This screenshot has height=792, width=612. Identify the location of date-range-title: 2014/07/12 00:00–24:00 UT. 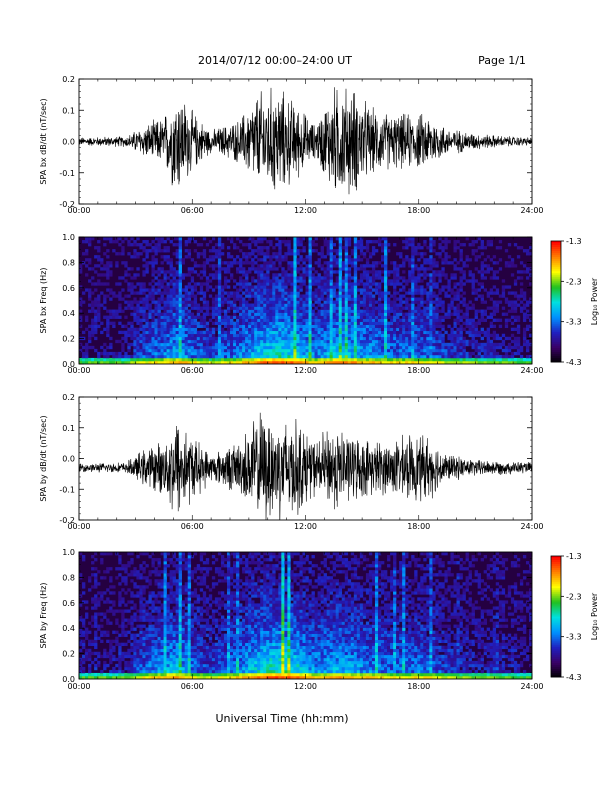
(275, 60).